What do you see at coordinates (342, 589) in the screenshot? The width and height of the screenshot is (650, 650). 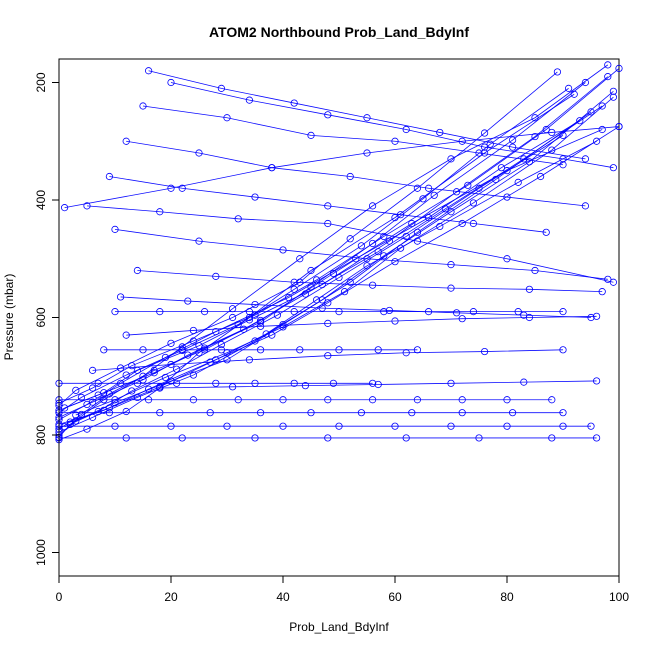 I see `x-axis: 0 20 40 60 80 100` at bounding box center [342, 589].